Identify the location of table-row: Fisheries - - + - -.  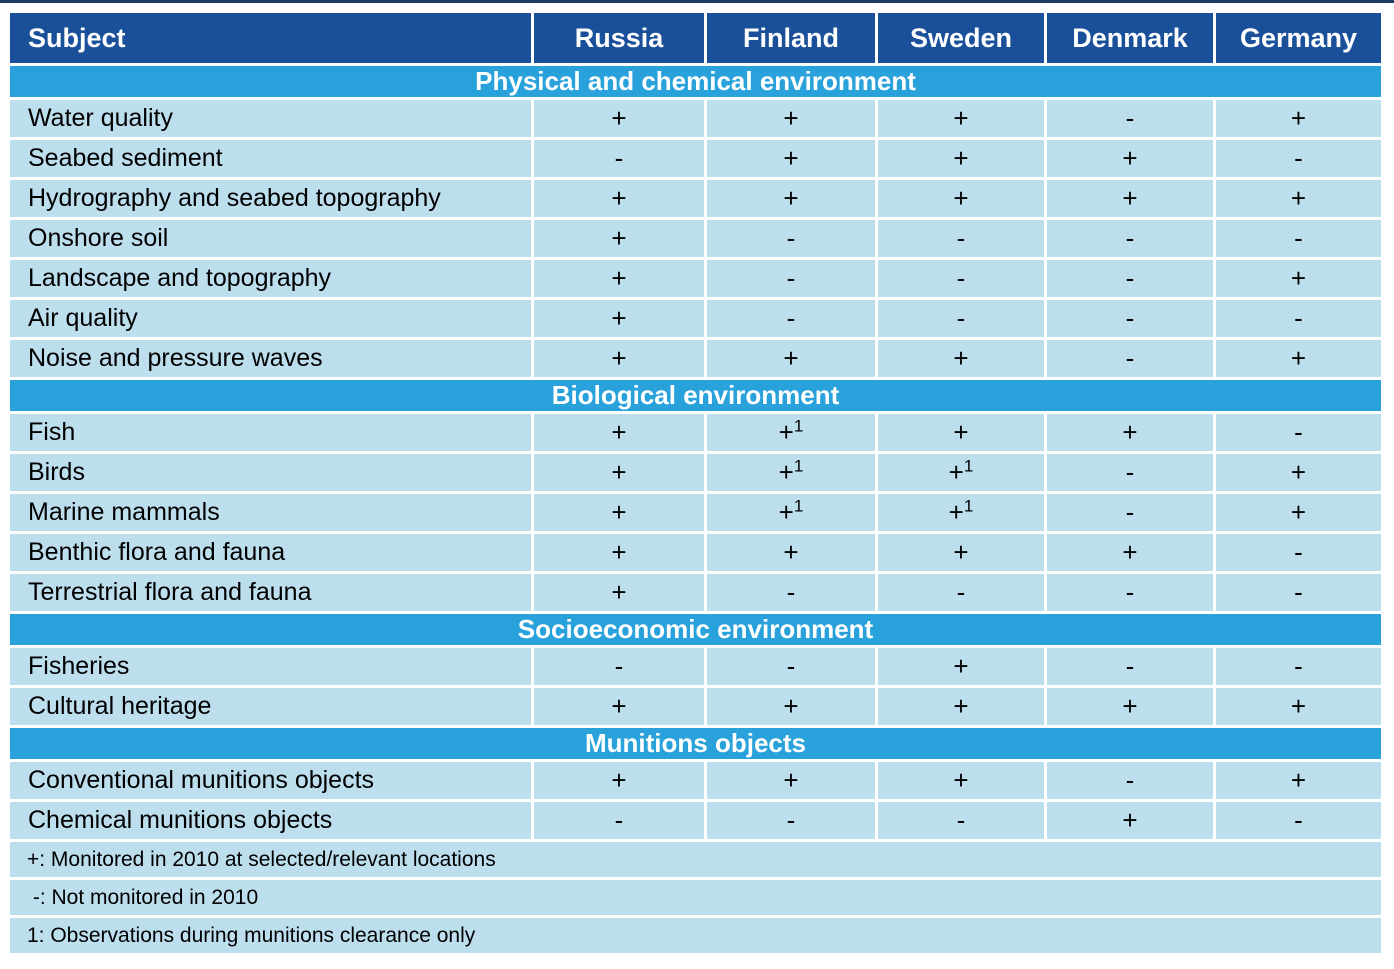
(695, 666).